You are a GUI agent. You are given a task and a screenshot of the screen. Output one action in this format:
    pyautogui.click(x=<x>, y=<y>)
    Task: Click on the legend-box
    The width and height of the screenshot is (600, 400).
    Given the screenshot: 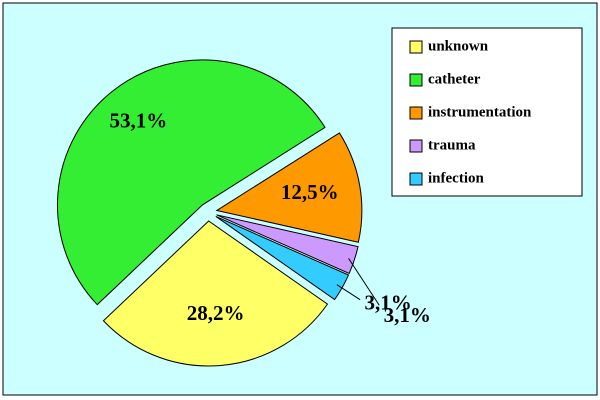 What is the action you would take?
    pyautogui.click(x=487, y=112)
    